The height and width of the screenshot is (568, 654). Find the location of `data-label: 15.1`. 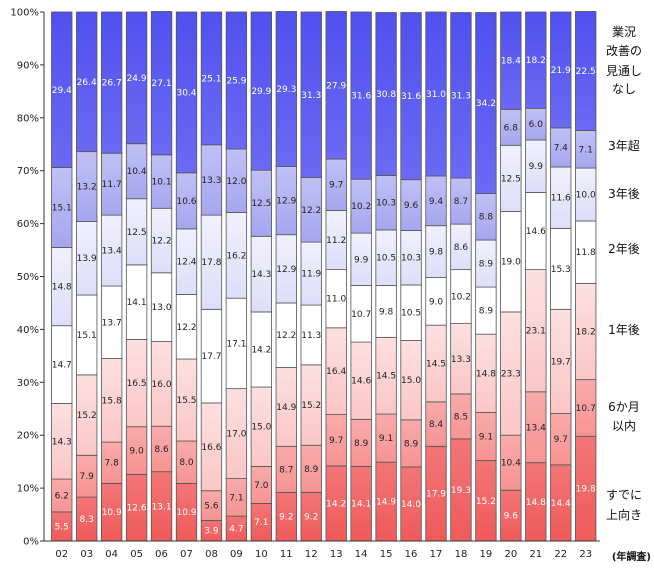

data-label: 15.1 is located at coordinates (62, 208).